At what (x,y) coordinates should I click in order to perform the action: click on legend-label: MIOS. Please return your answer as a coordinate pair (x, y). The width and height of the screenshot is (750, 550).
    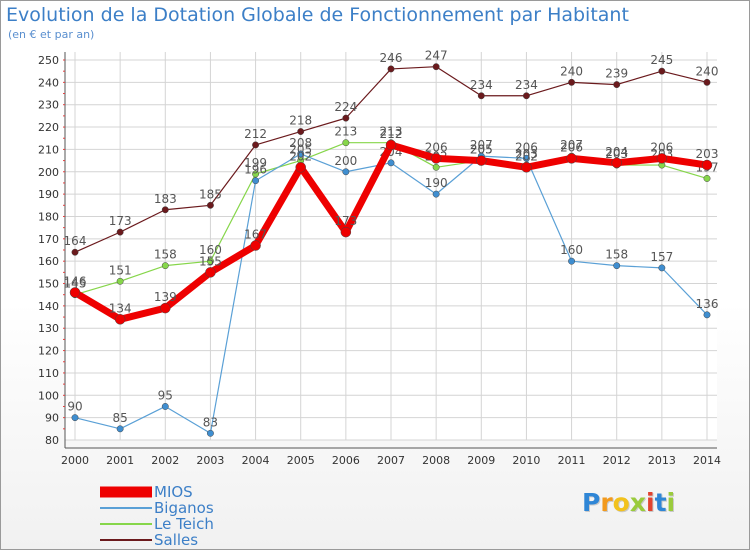
    Looking at the image, I should click on (173, 492).